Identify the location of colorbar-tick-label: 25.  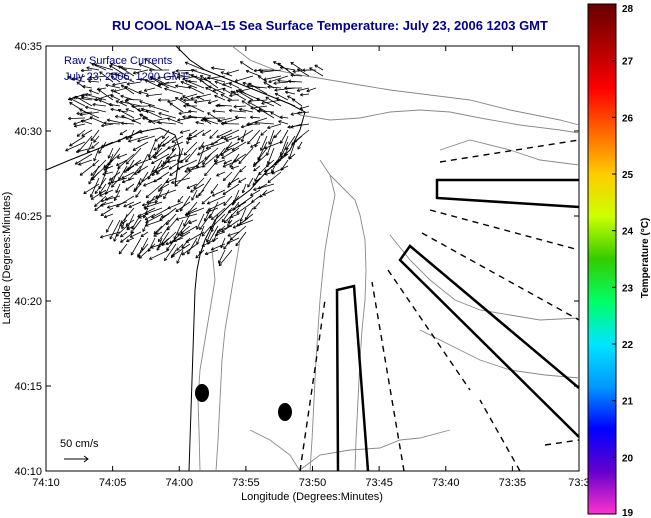
(628, 175).